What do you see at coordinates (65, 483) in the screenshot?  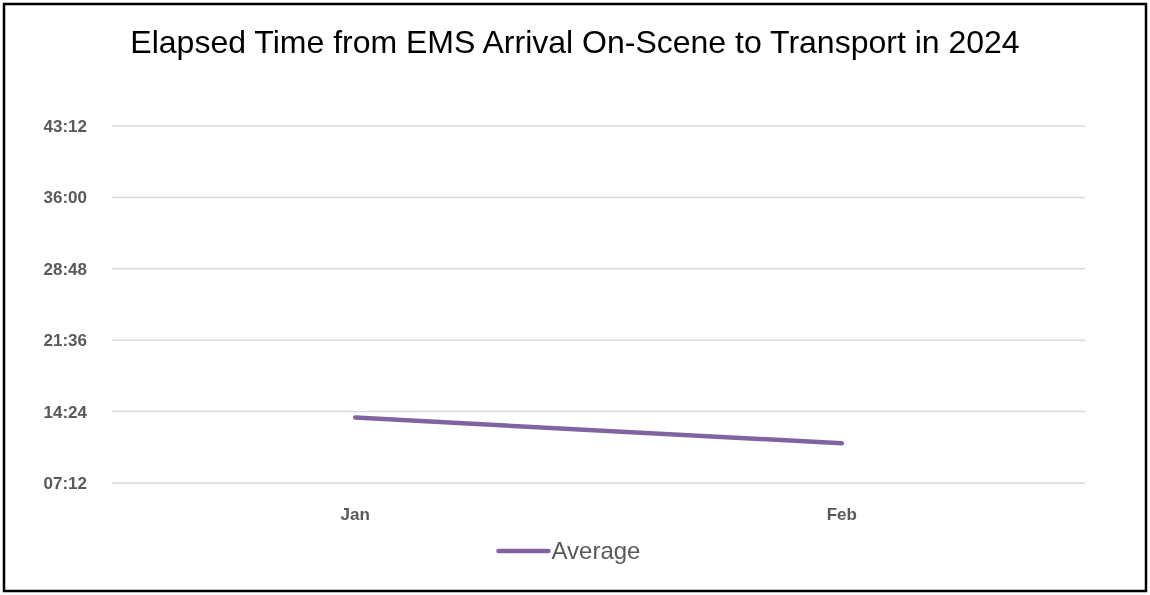 I see `y-tick-label: 07:12` at bounding box center [65, 483].